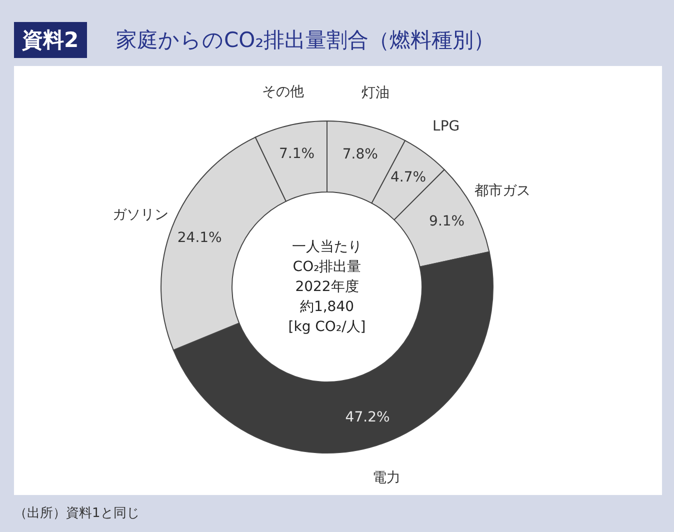  Describe the element at coordinates (50, 40) in the screenshot. I see `text: 資料2` at that location.